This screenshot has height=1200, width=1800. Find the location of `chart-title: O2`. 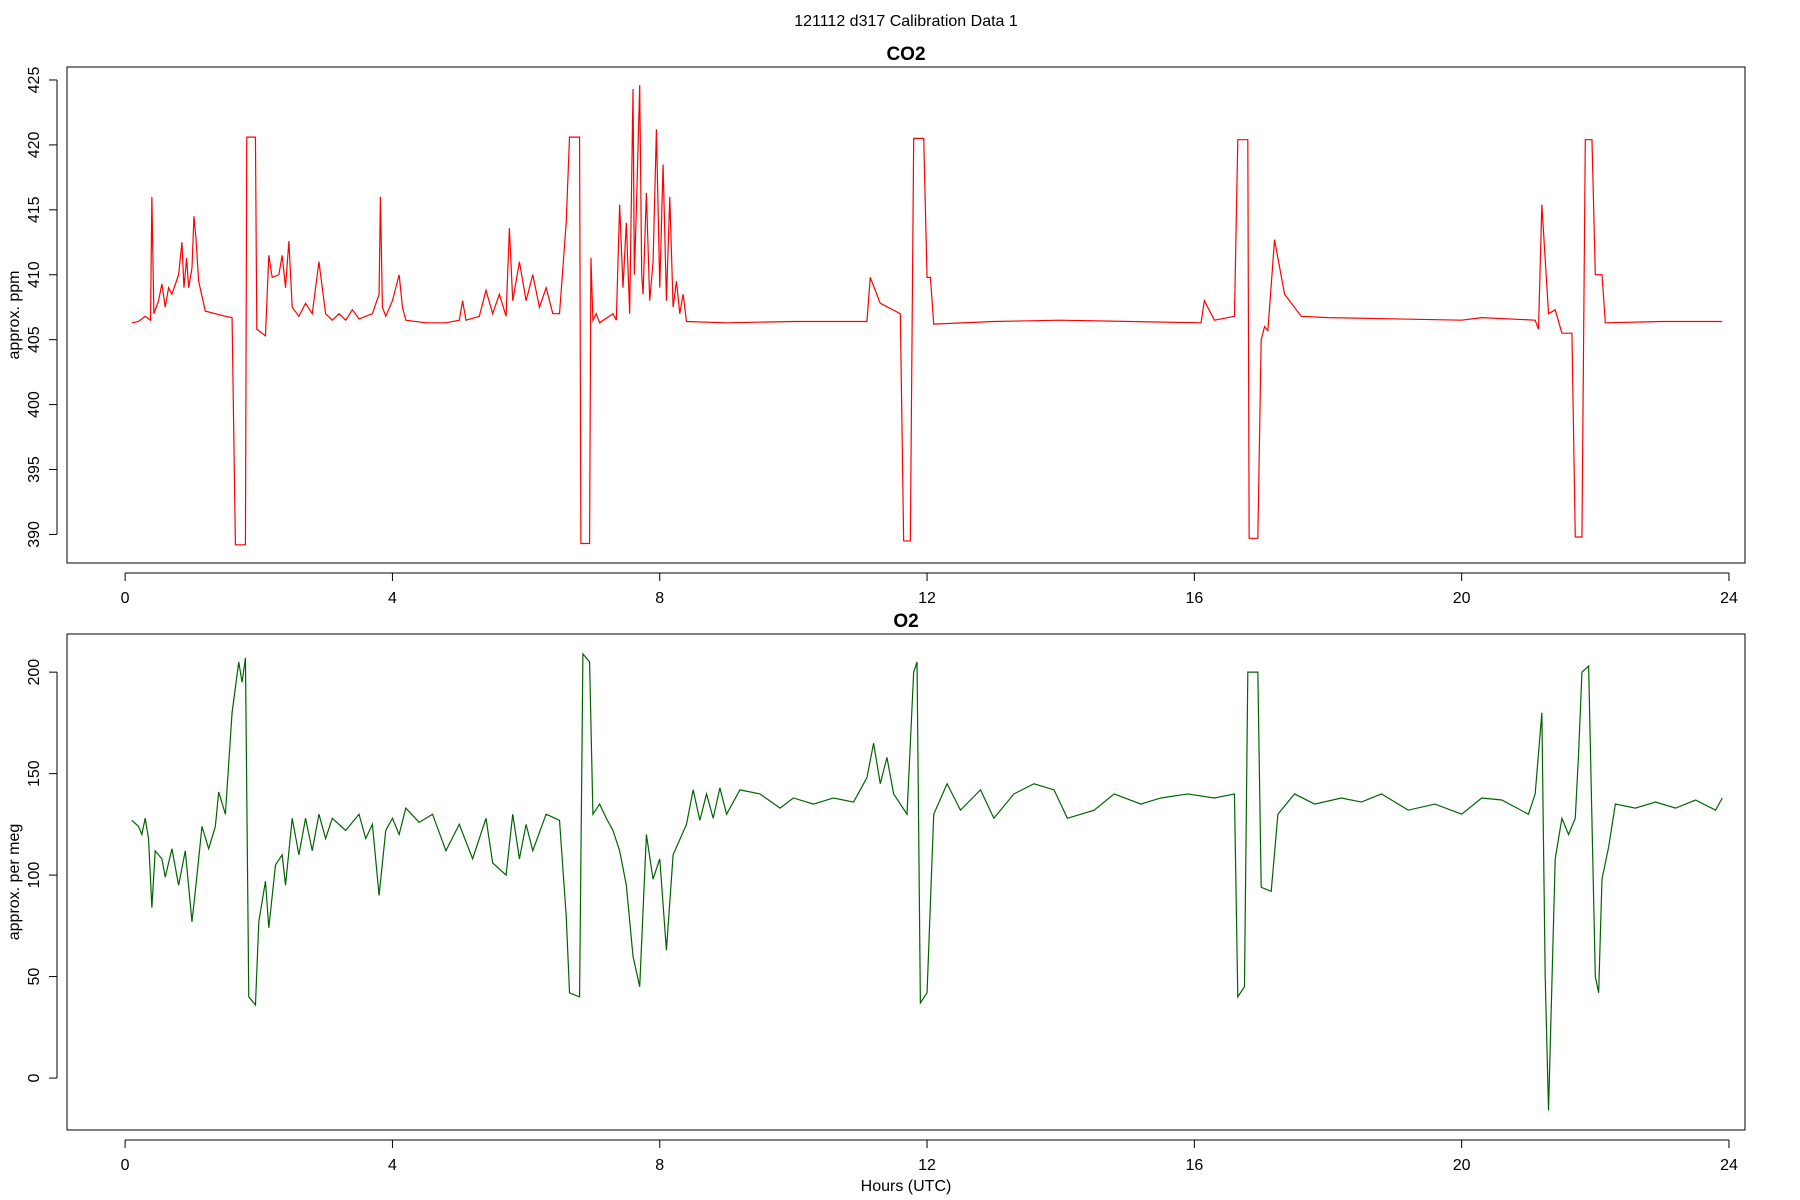

chart-title: O2 is located at coordinates (905, 621).